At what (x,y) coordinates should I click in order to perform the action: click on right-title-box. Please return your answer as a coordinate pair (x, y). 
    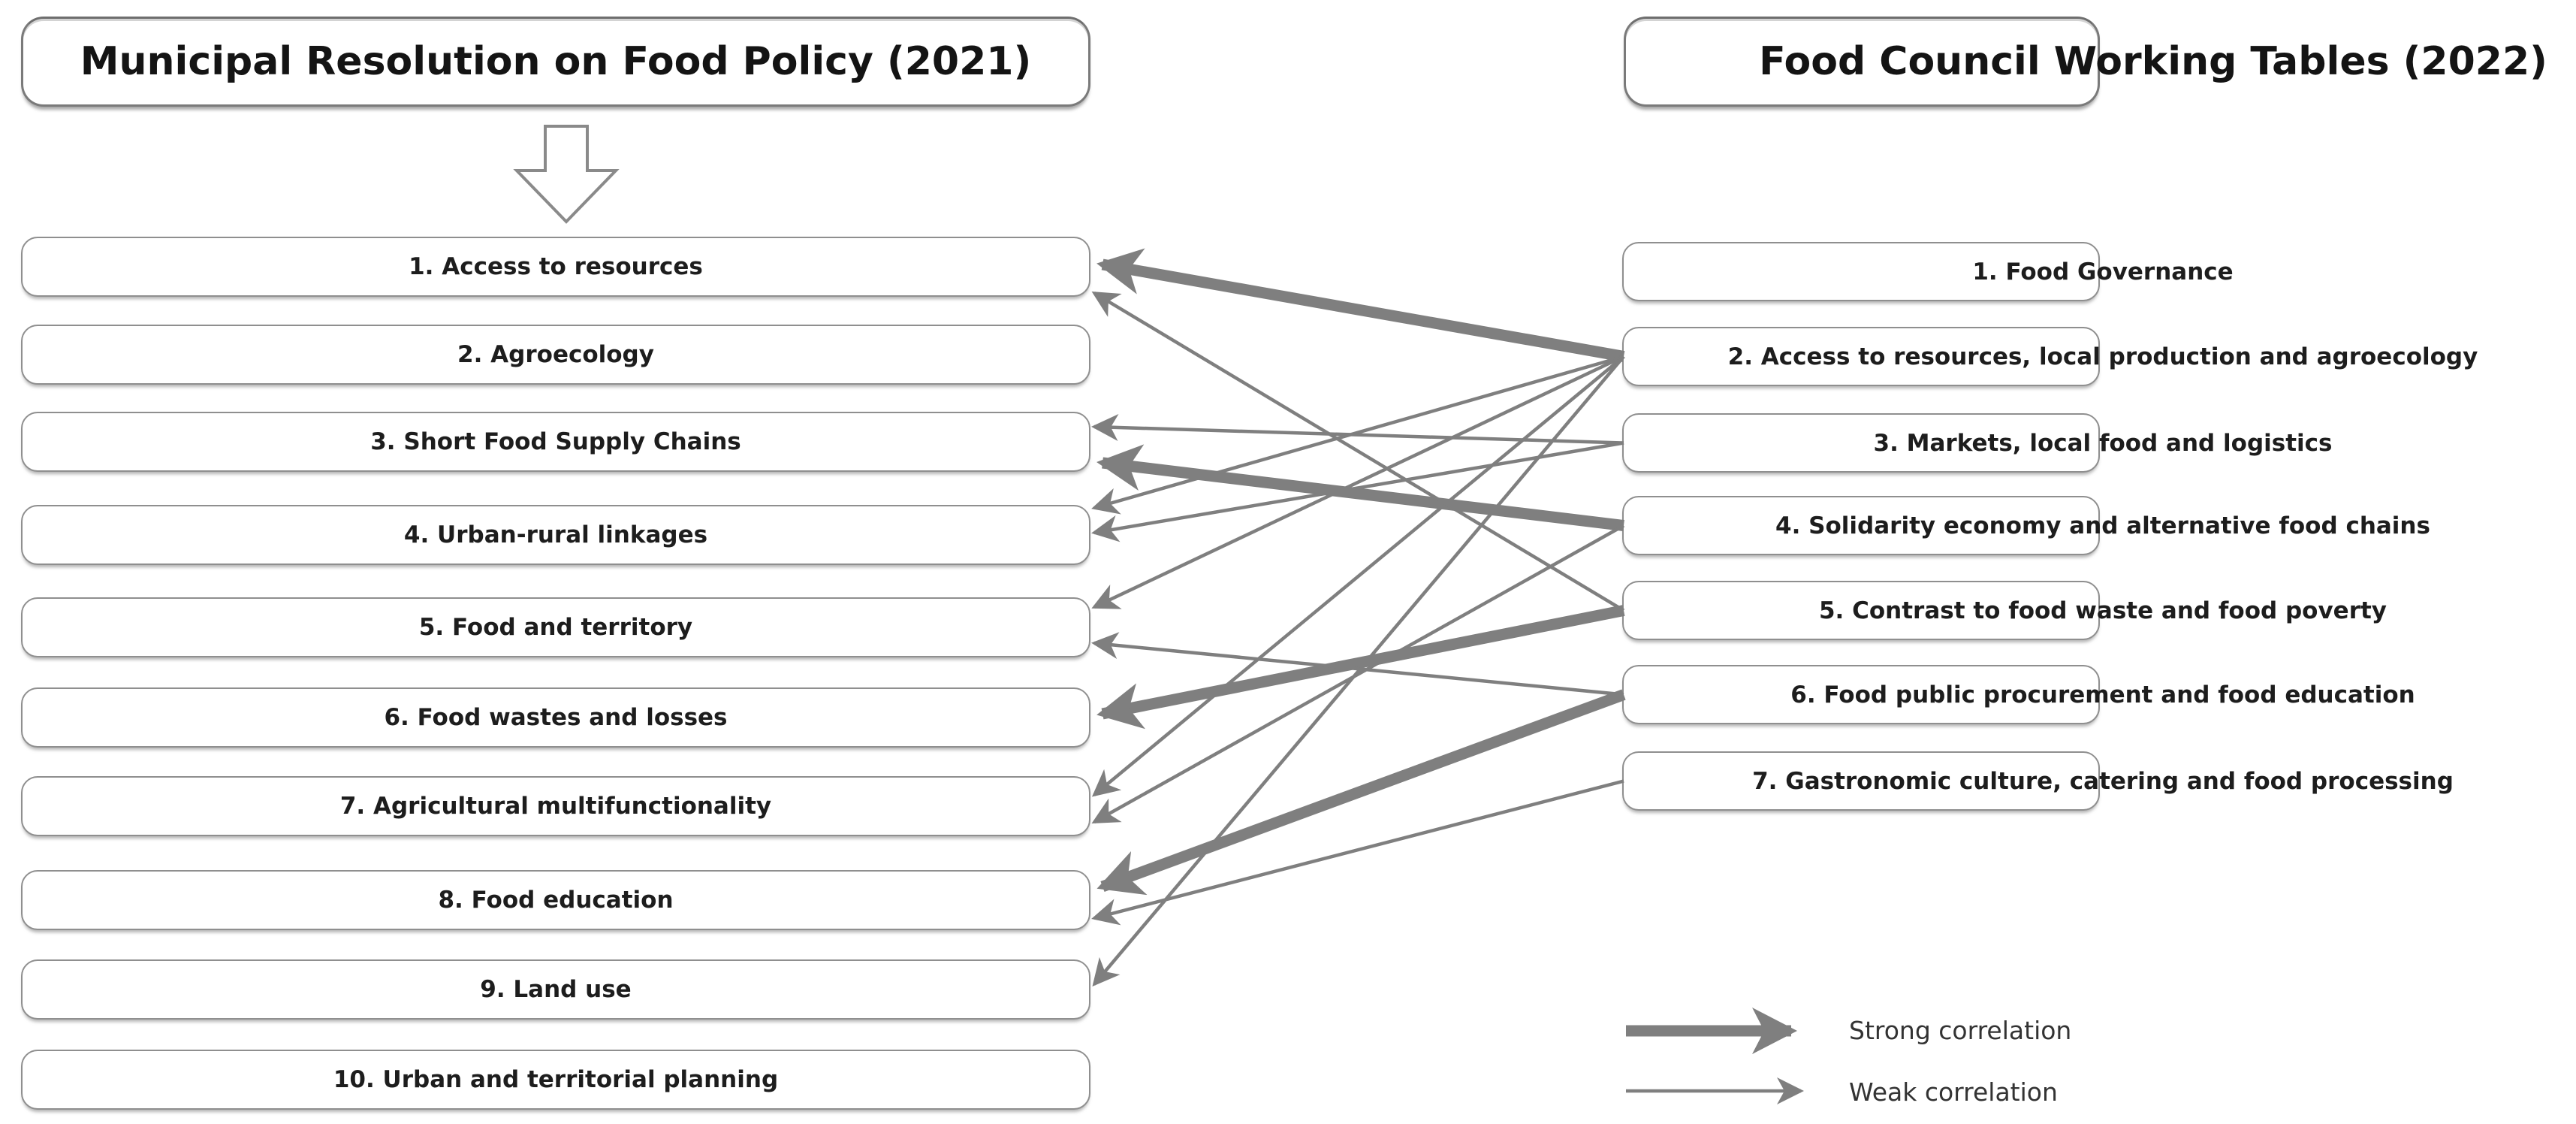
    Looking at the image, I should click on (1862, 62).